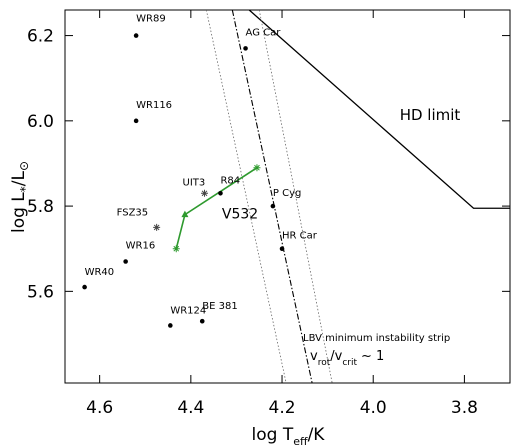  Describe the element at coordinates (25, 189) in the screenshot. I see `y-label-sub: *` at that location.